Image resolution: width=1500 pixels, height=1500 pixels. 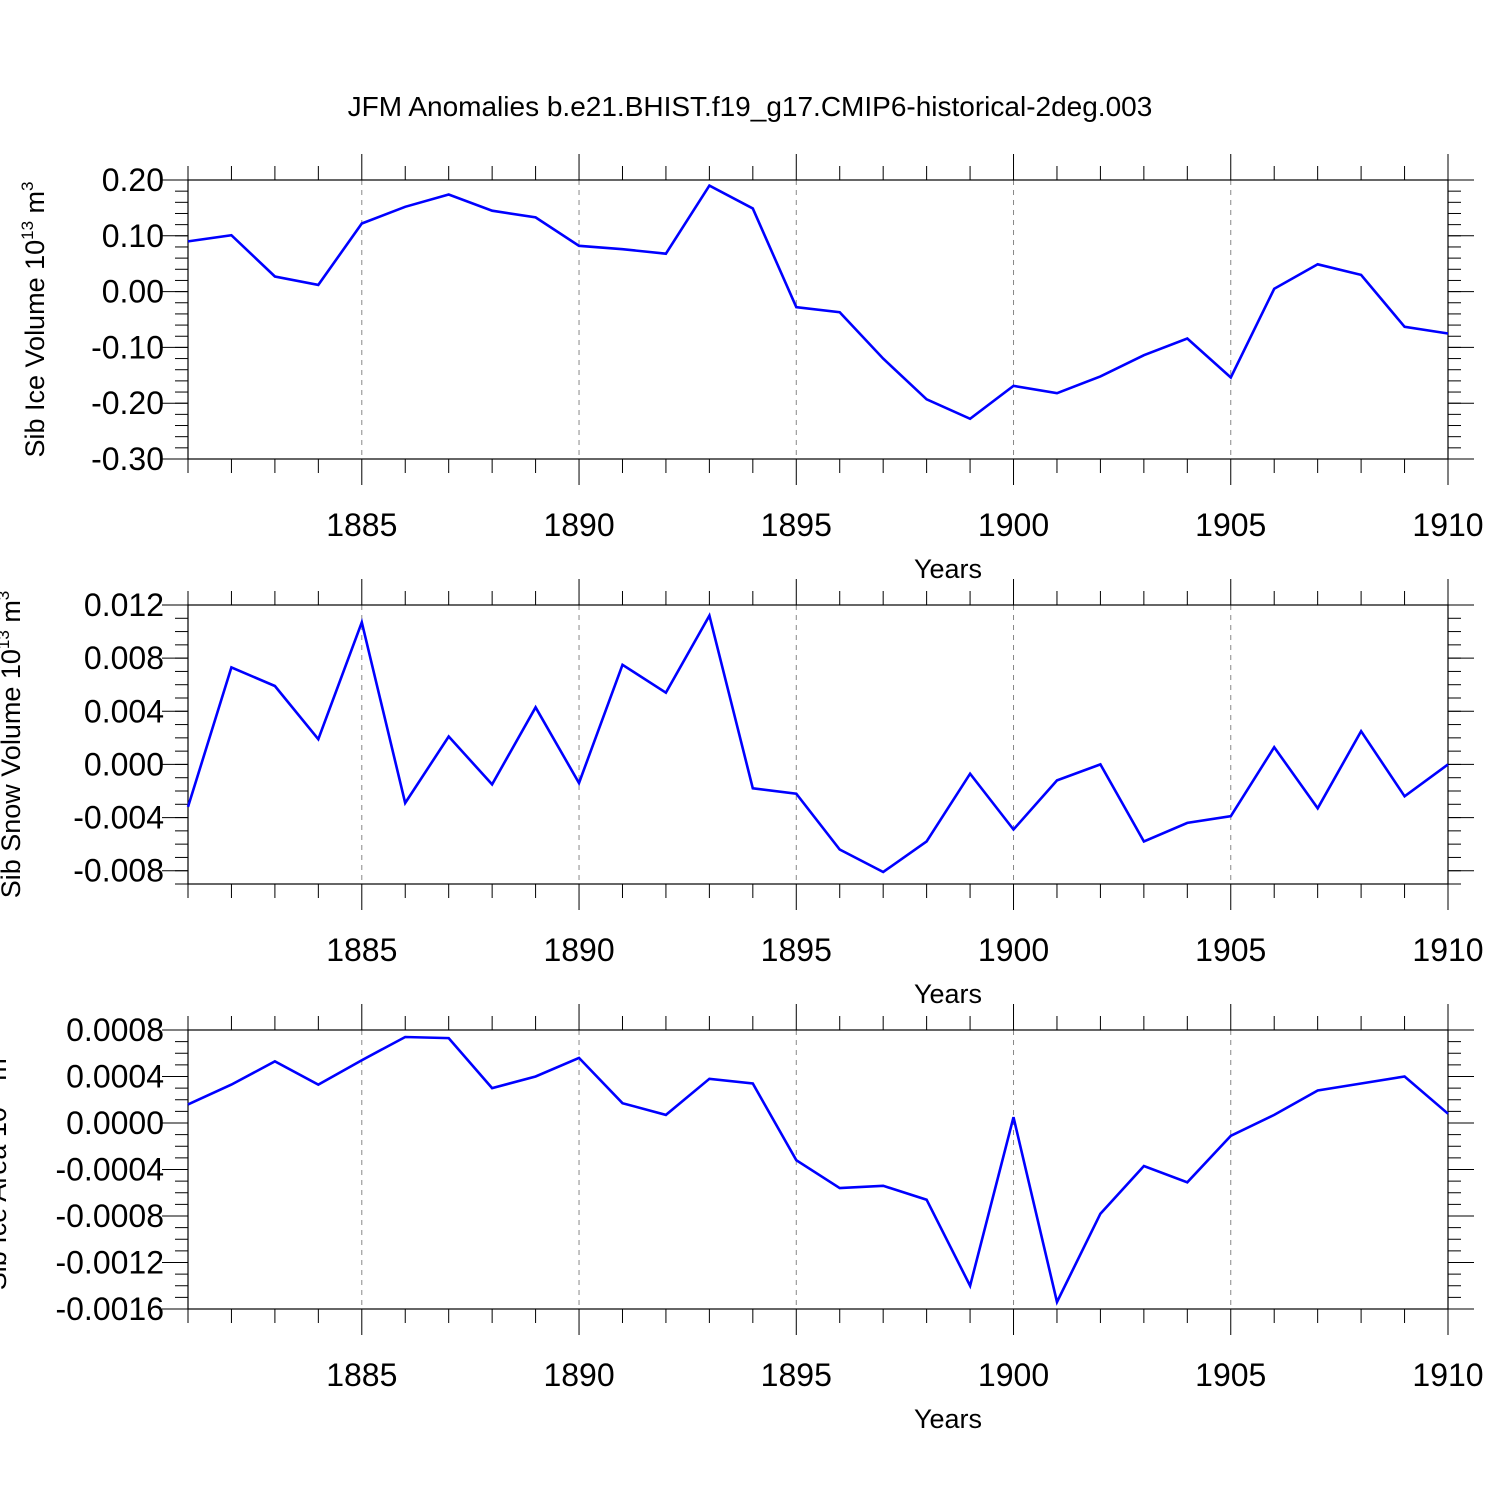 I want to click on y-tick-label: 0.10, so click(x=133, y=236).